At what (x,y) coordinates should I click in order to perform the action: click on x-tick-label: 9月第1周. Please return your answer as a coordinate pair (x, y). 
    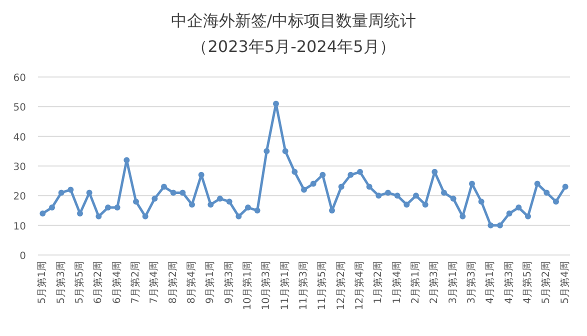
    Looking at the image, I should click on (210, 282).